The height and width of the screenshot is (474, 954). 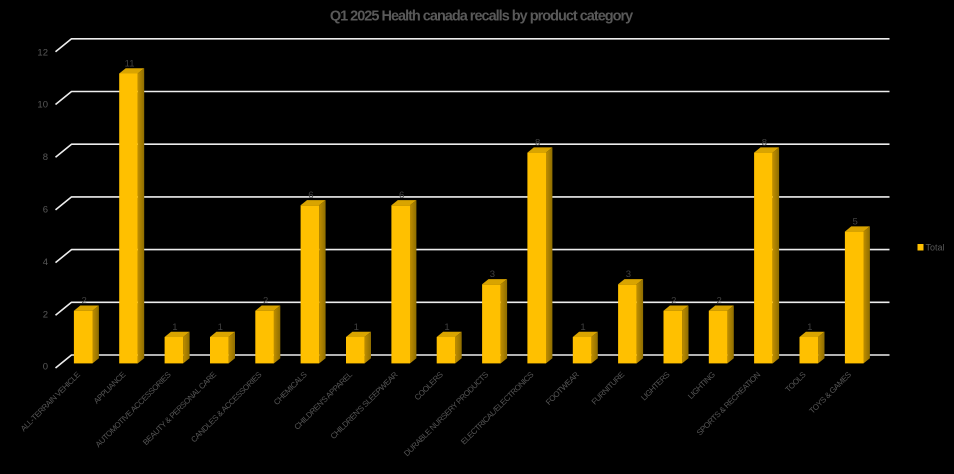 I want to click on svg-text: 5, so click(x=854, y=221).